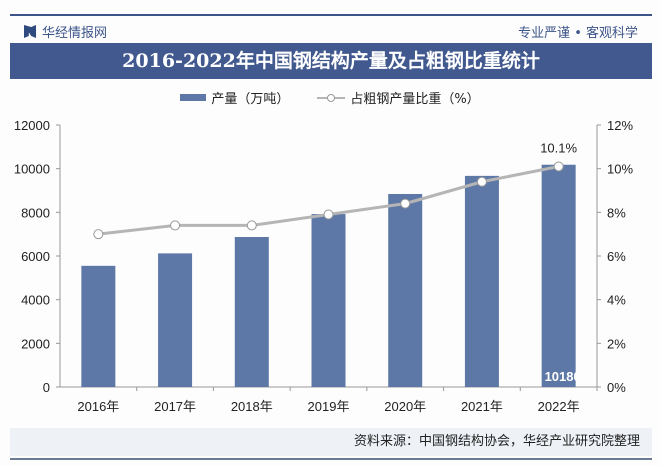 This screenshot has width=660, height=466. Describe the element at coordinates (250, 99) in the screenshot. I see `legend-bar-label: 产量（万吨）` at that location.